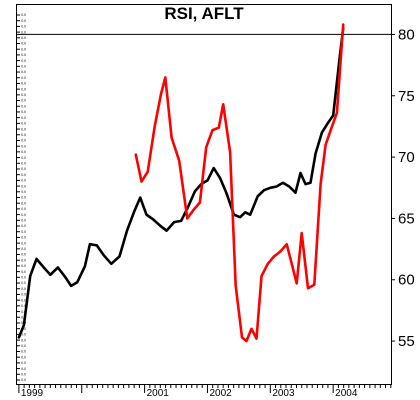 Image resolution: width=420 pixels, height=400 pixels. I want to click on y-axis: 55 60 65 70 75 80, so click(403, 188).